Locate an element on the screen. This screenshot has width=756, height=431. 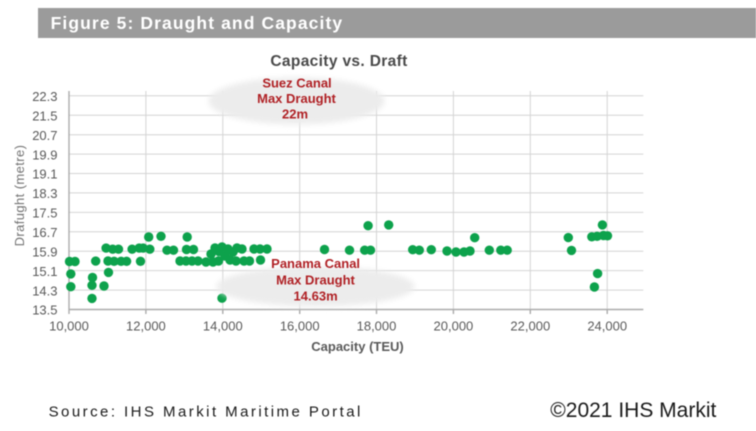
svg-text: Panama Canal is located at coordinates (315, 263).